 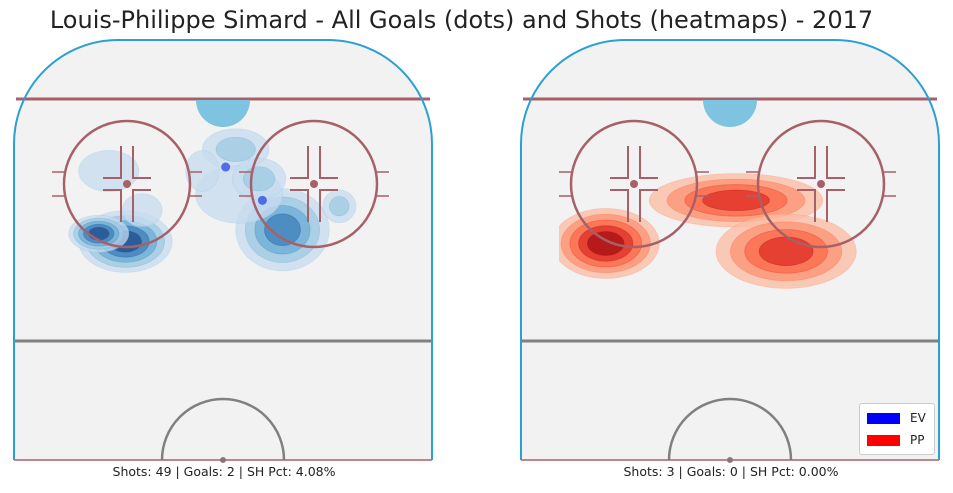 I want to click on legend: EV PP, so click(x=897, y=429).